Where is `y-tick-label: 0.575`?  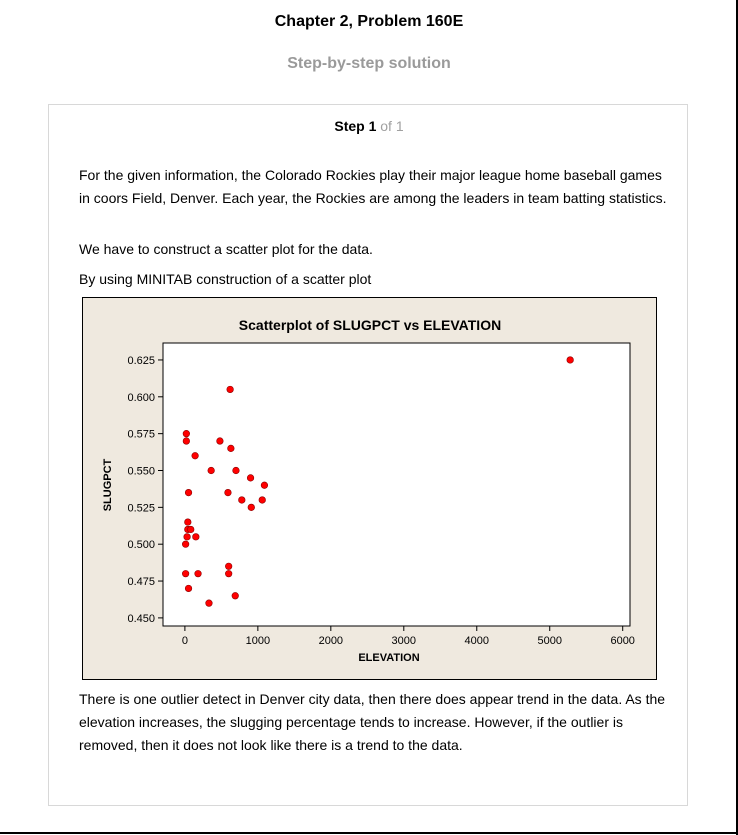
y-tick-label: 0.575 is located at coordinates (141, 435).